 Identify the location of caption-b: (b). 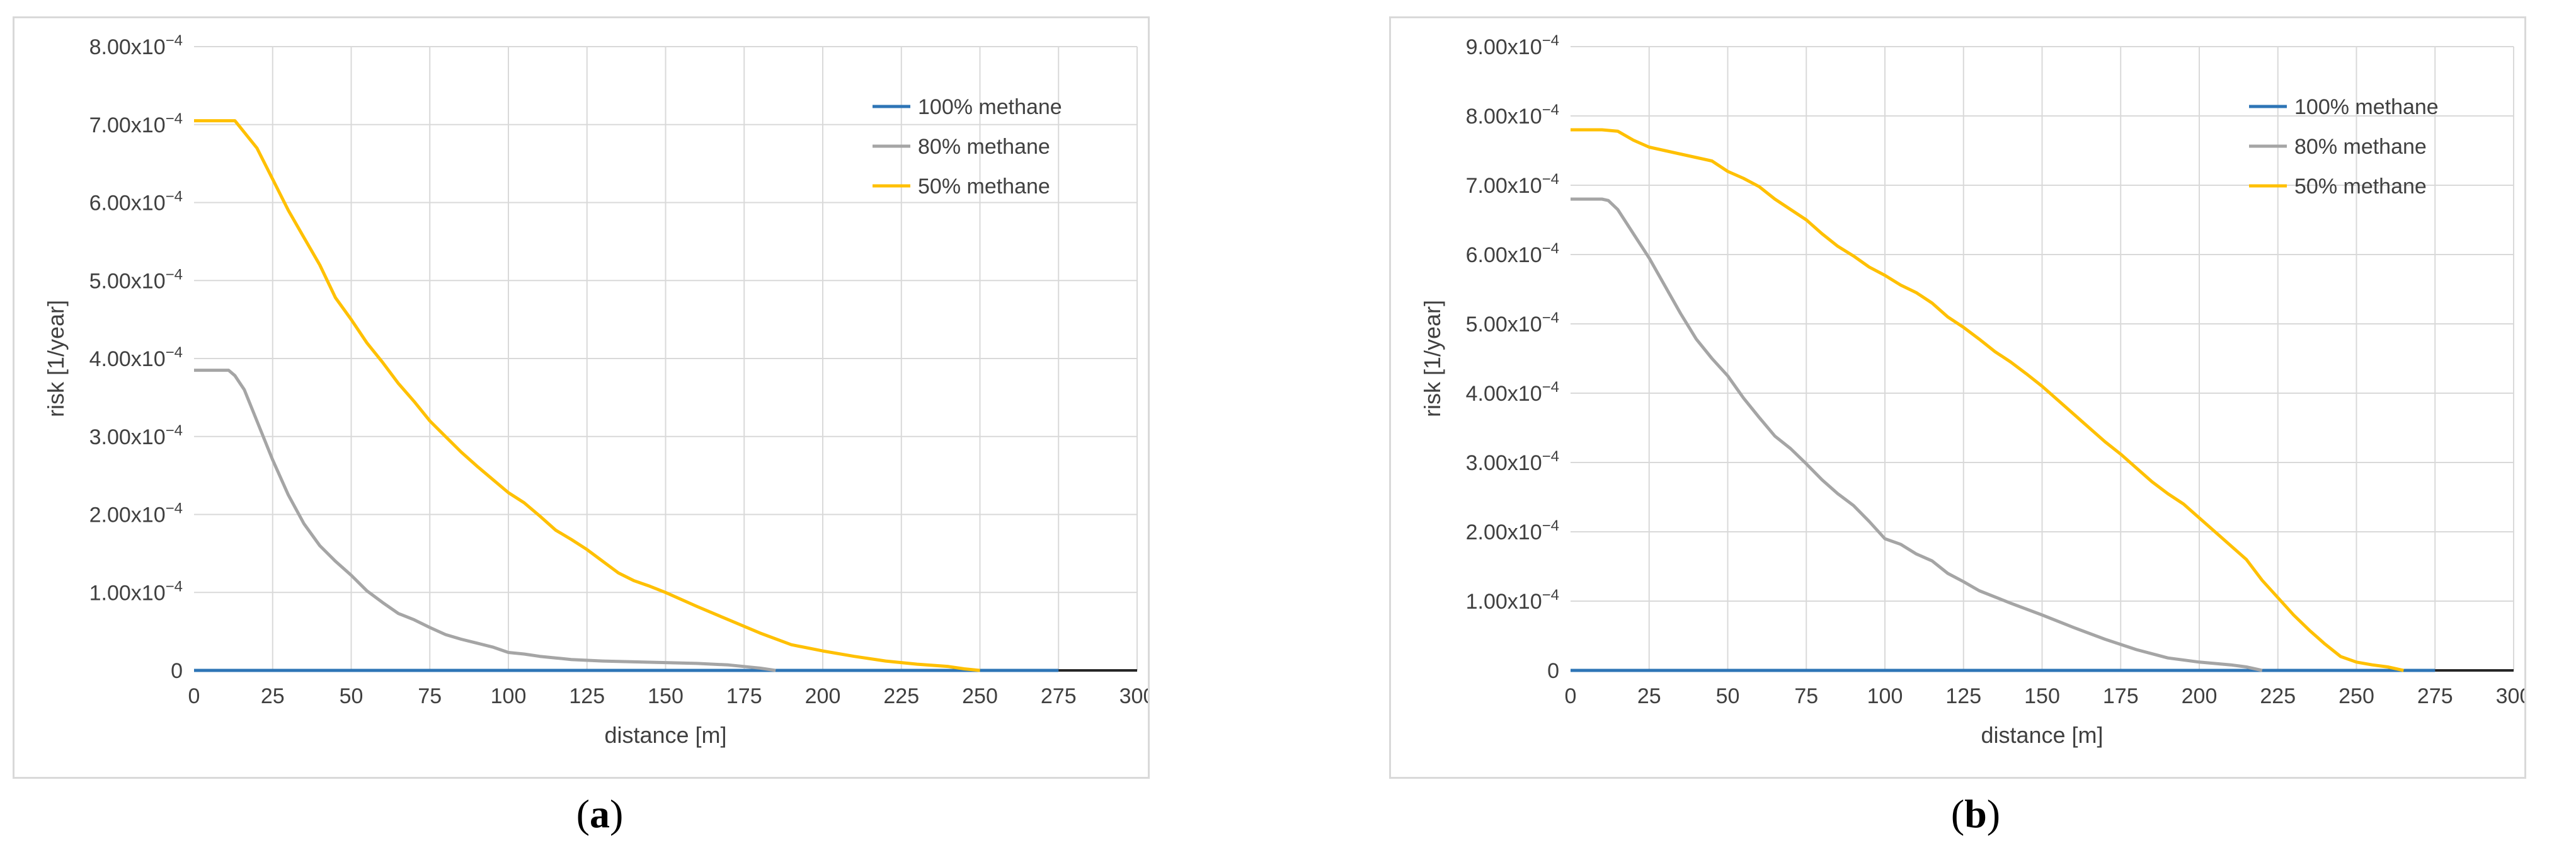
(1976, 813).